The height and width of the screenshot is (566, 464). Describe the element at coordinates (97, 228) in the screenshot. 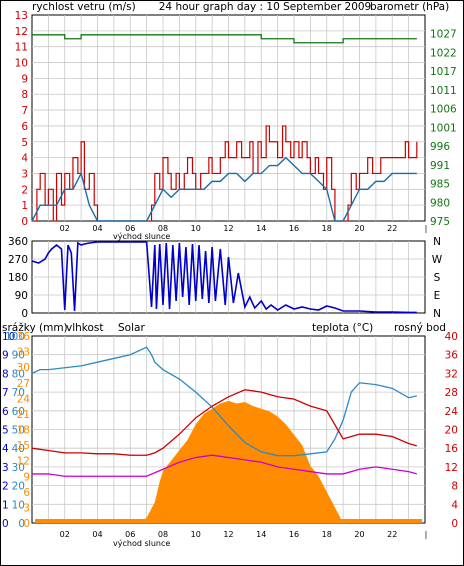

I see `x-tick-label: 04` at that location.